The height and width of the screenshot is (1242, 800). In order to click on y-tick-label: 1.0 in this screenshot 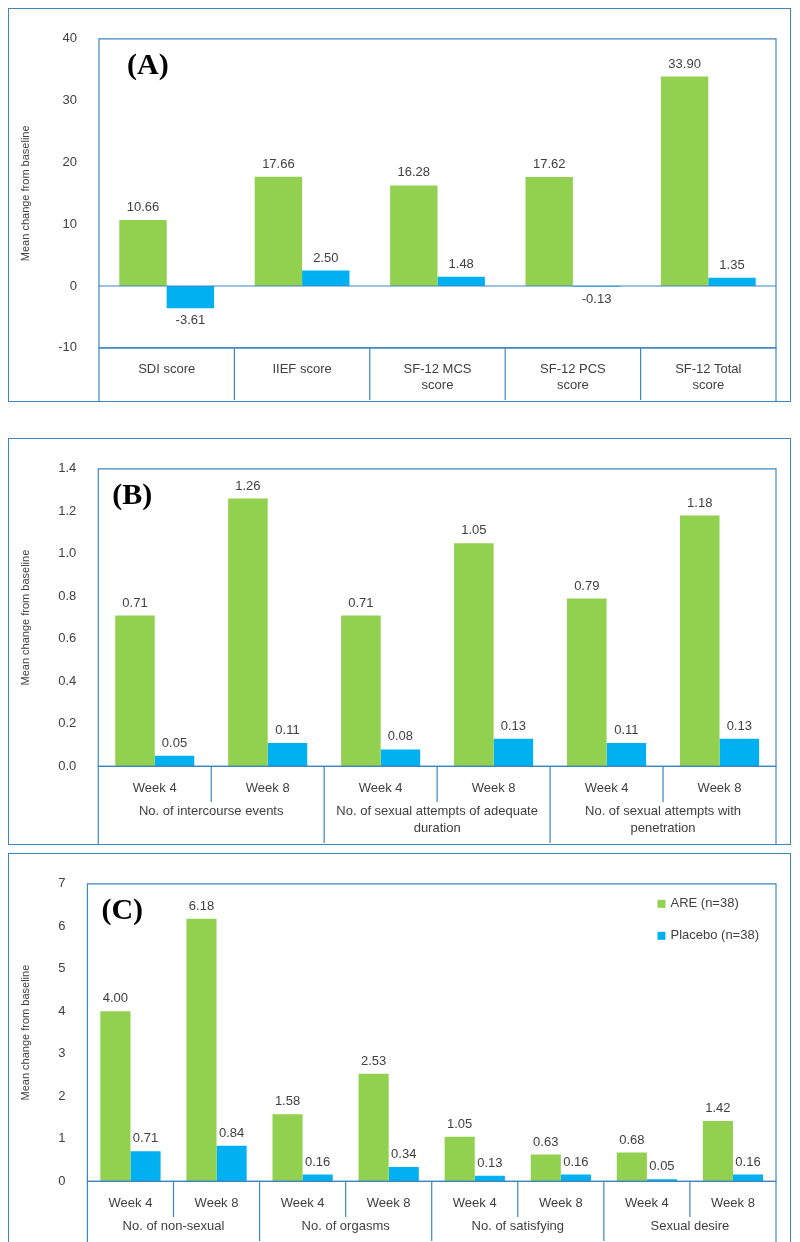, I will do `click(67, 553)`.